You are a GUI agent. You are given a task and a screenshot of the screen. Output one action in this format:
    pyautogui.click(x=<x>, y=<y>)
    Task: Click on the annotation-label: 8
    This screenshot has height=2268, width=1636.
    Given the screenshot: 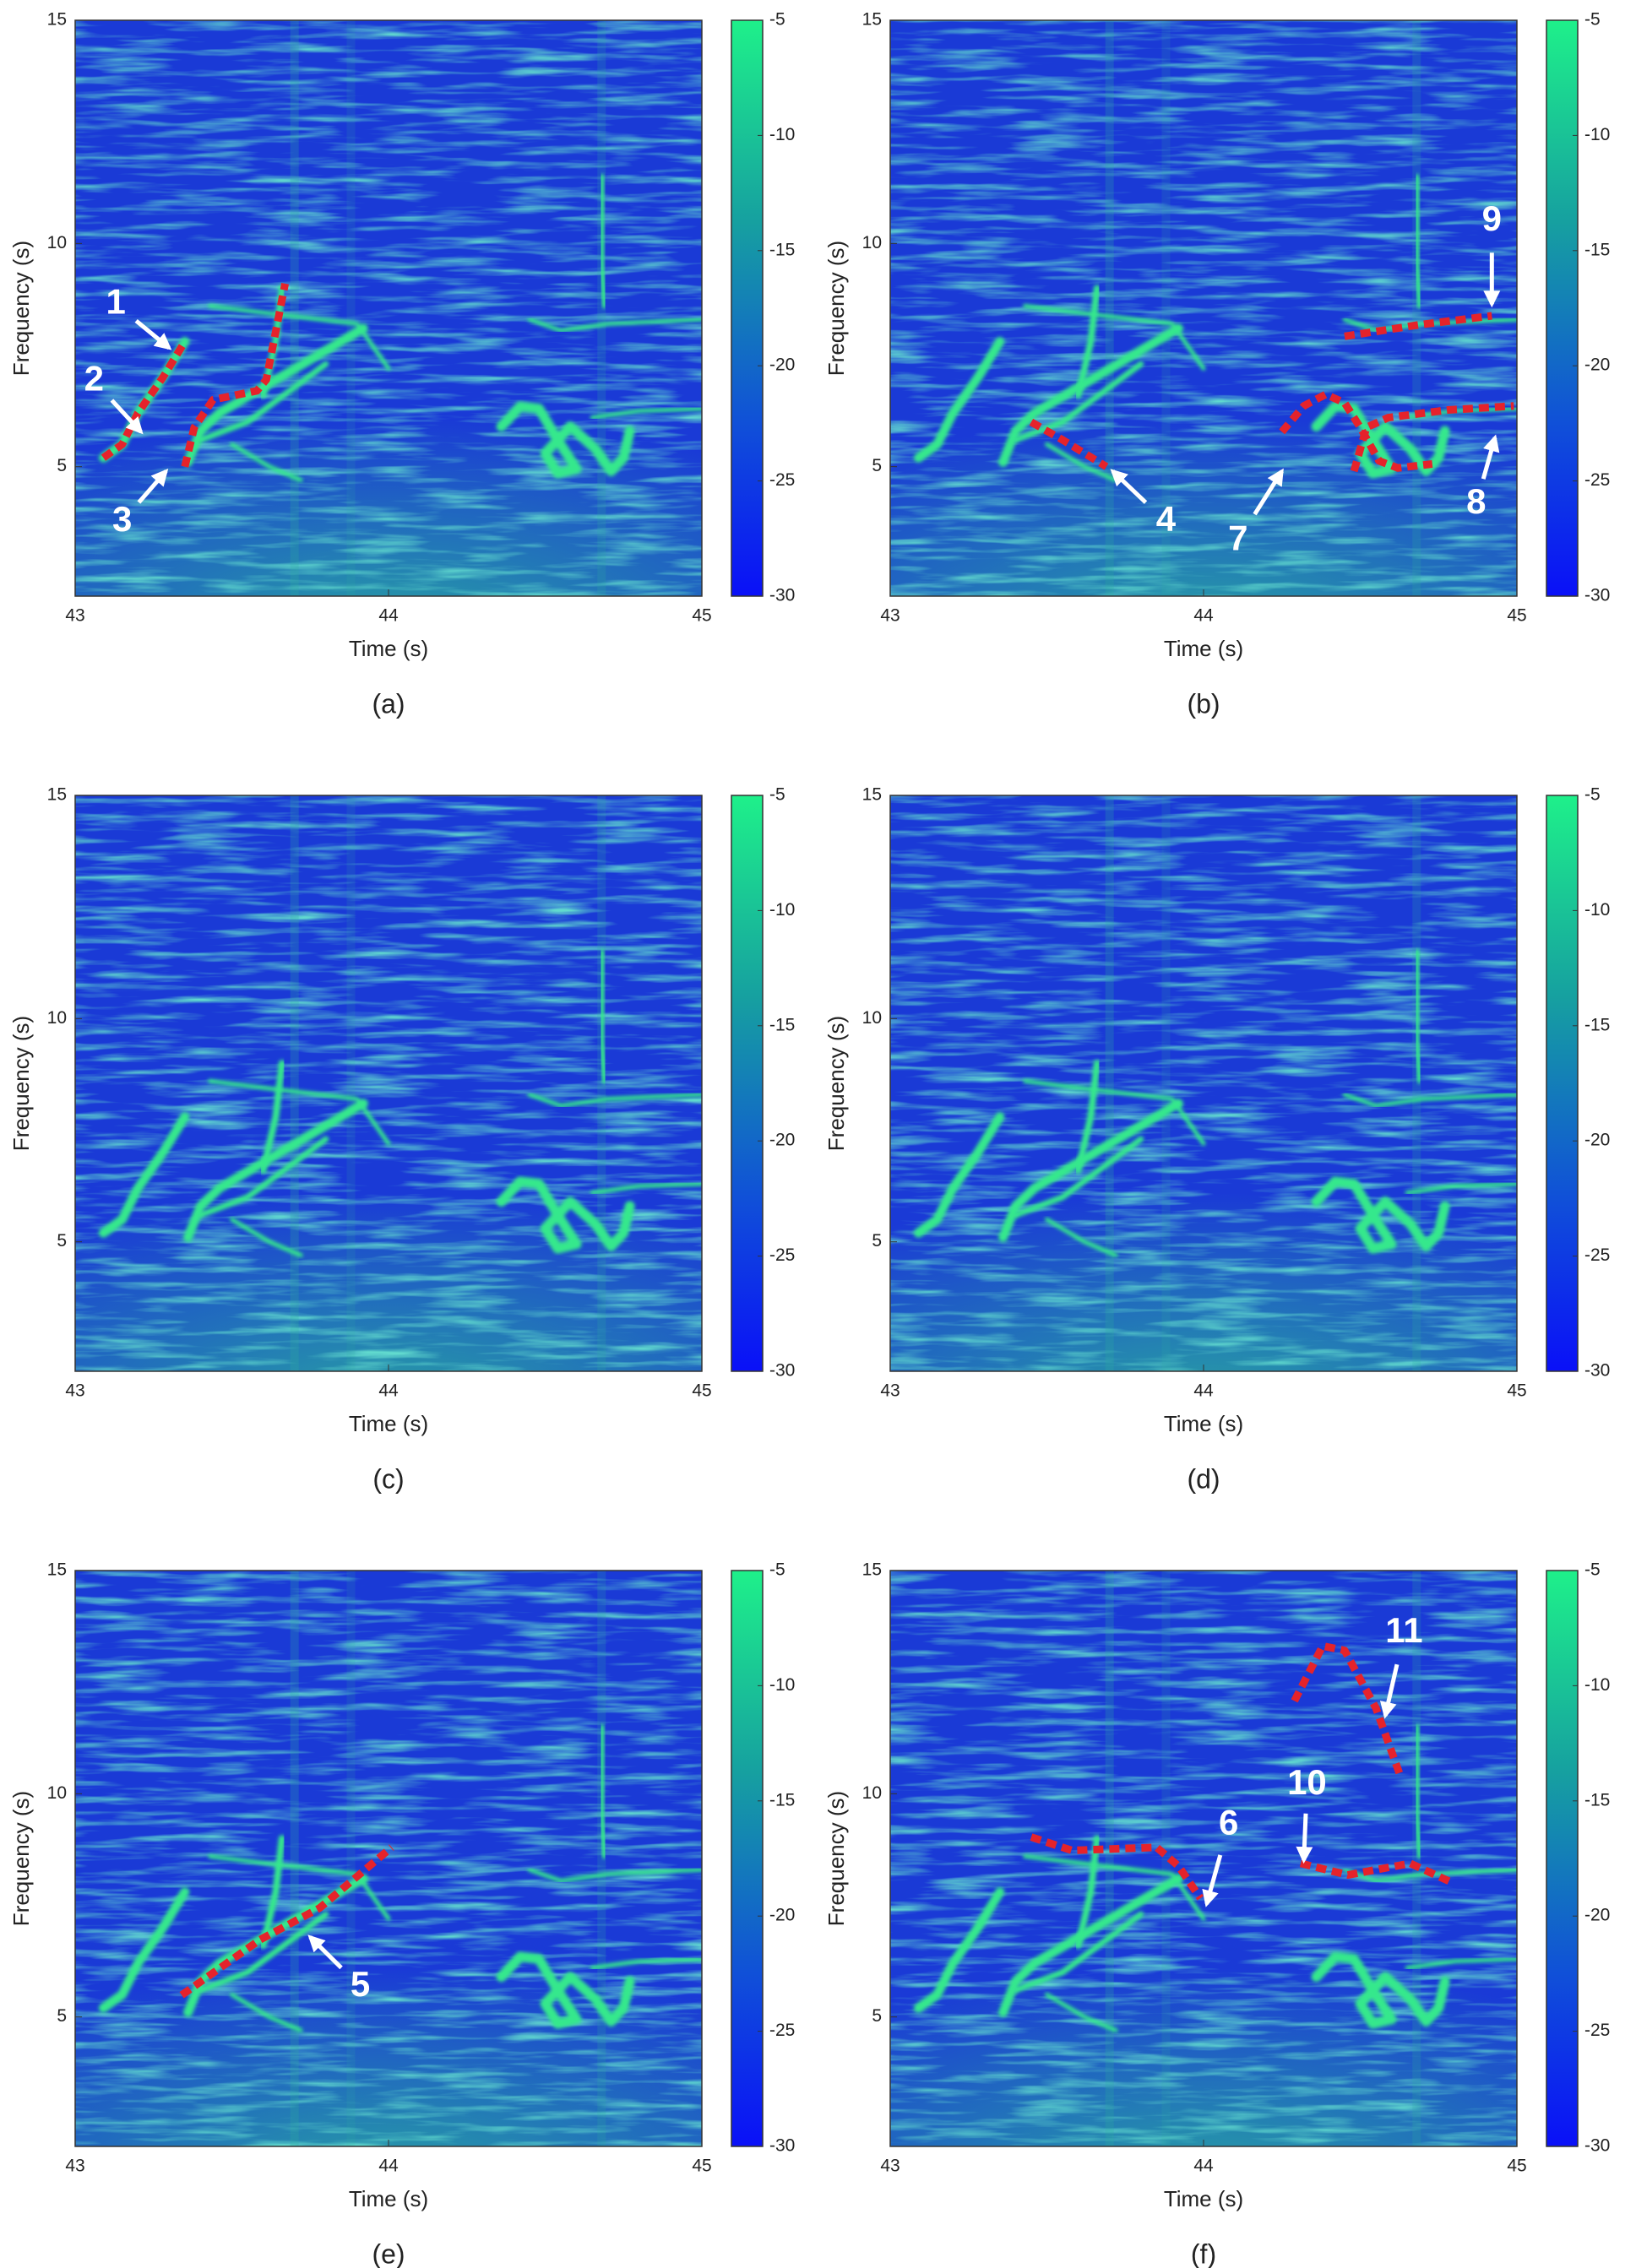 What is the action you would take?
    pyautogui.click(x=1476, y=501)
    